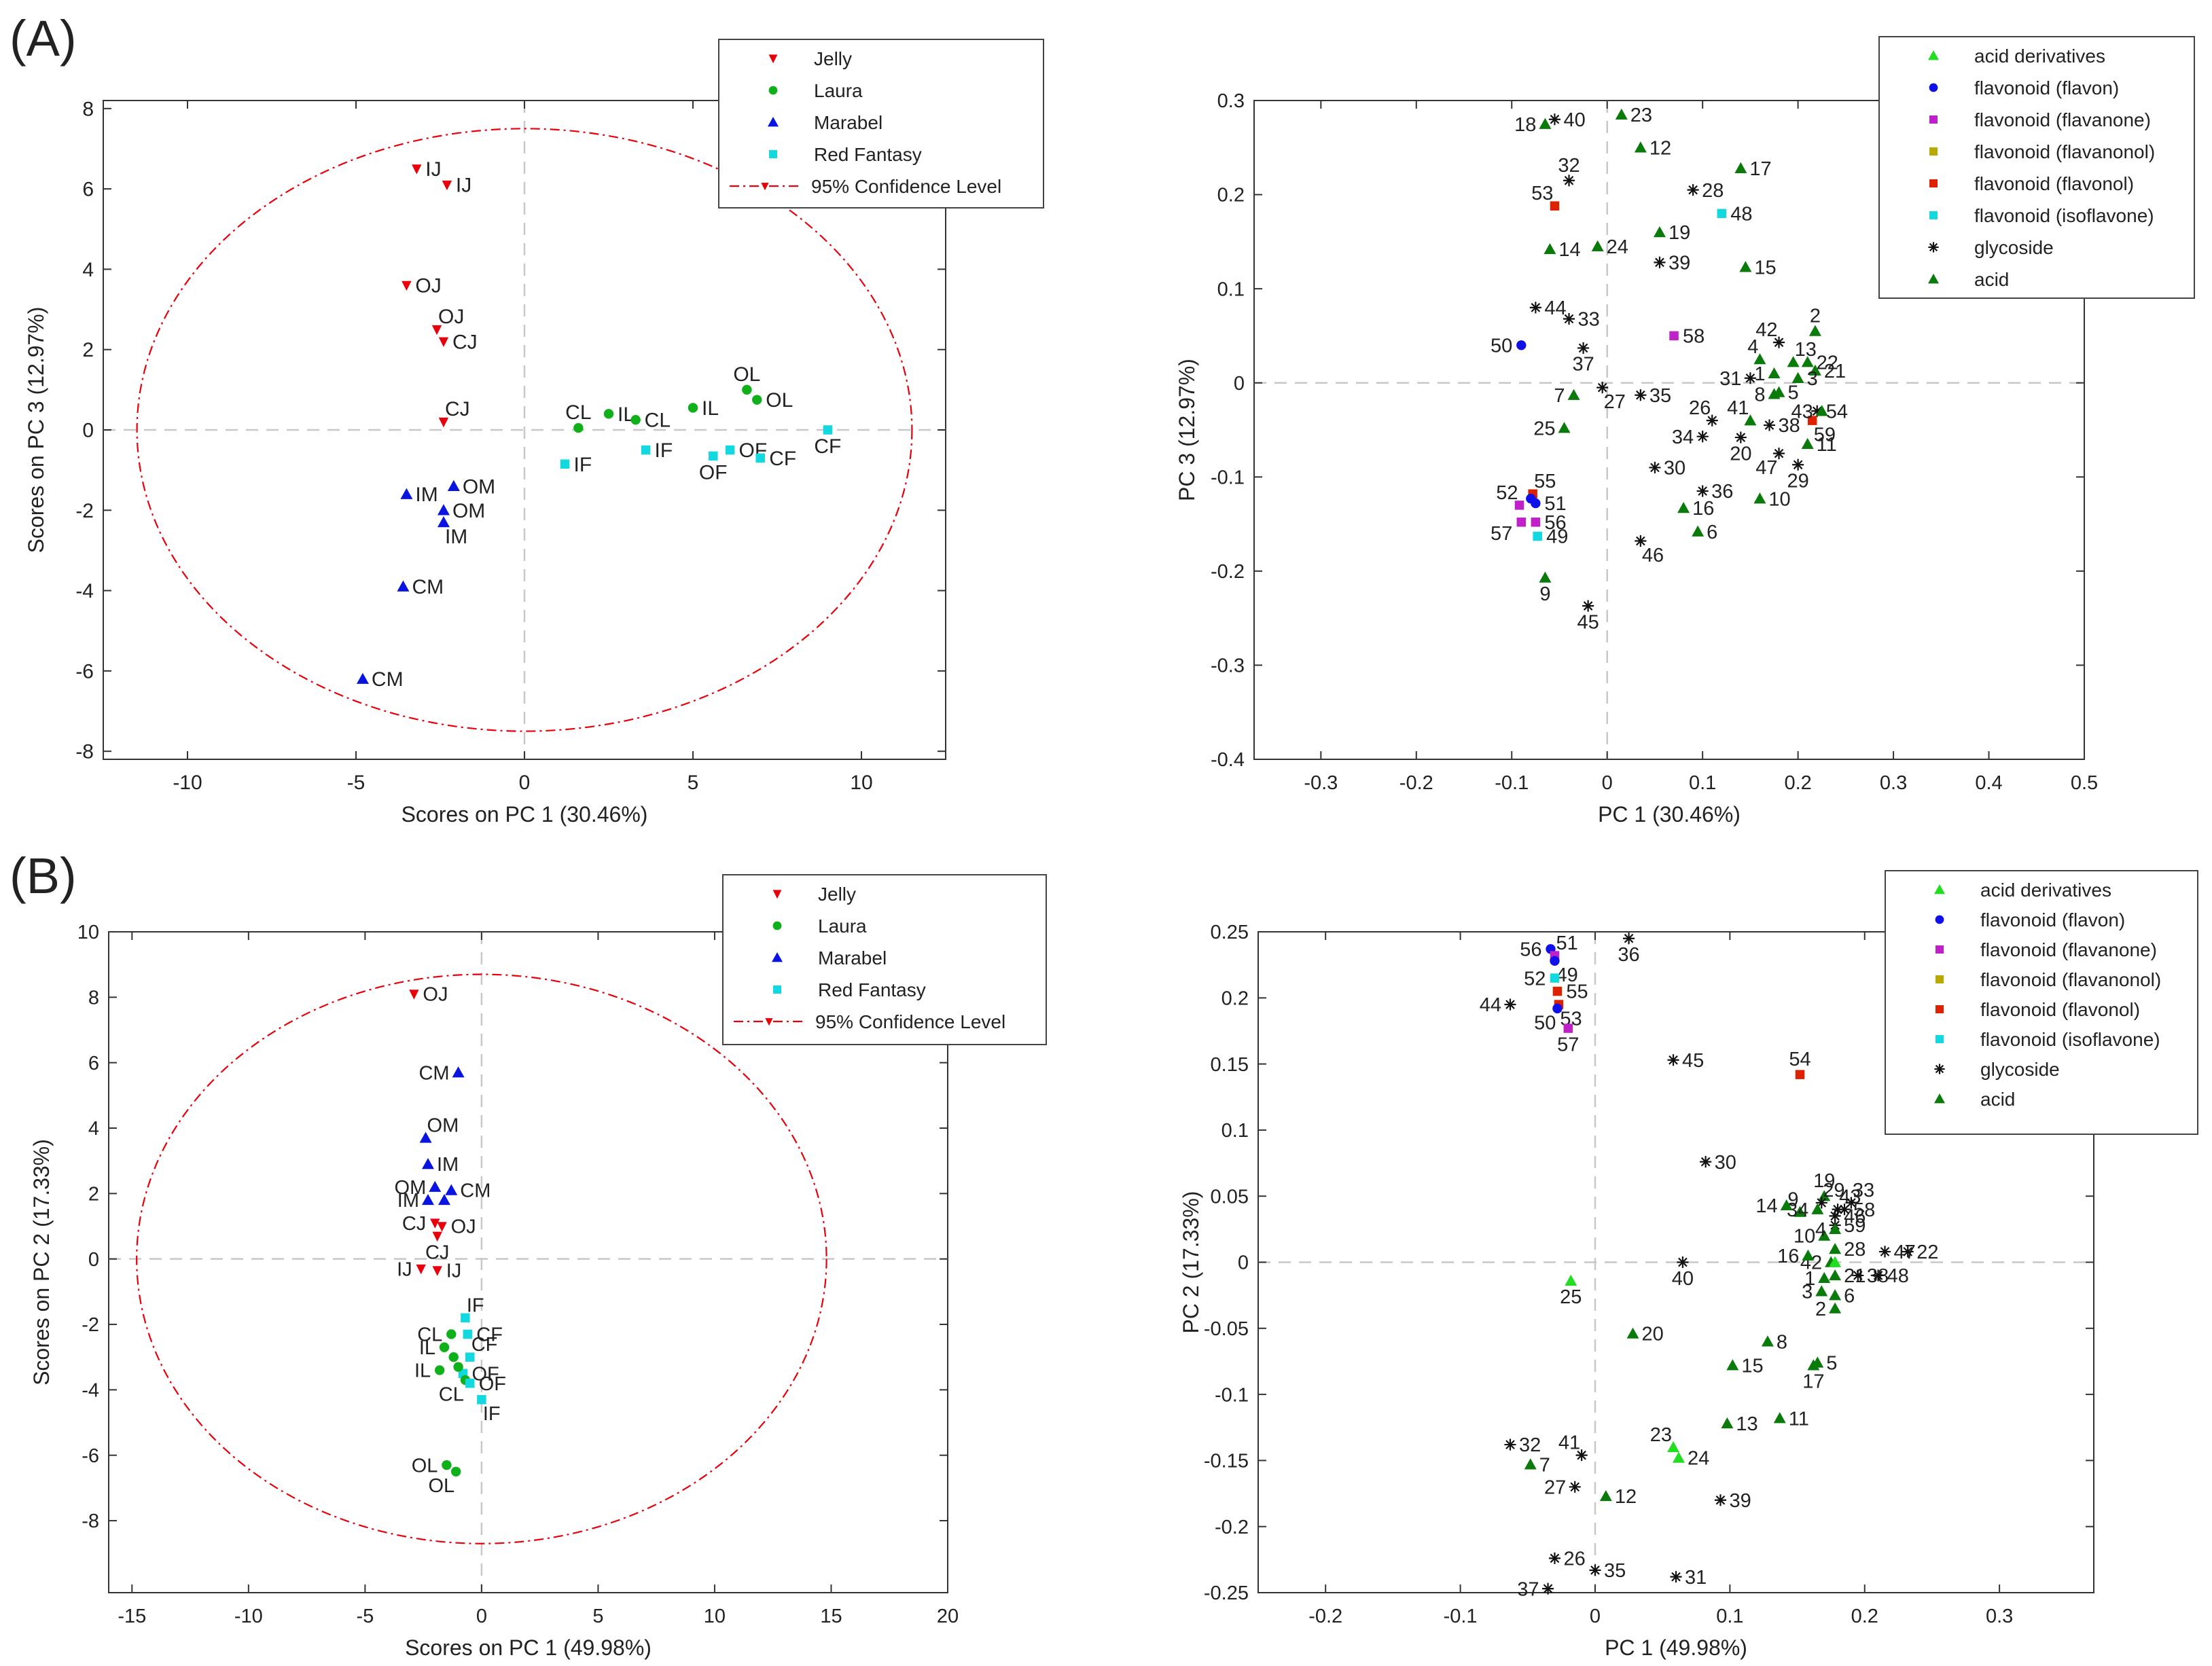  I want to click on x-tick-label: -5, so click(356, 783).